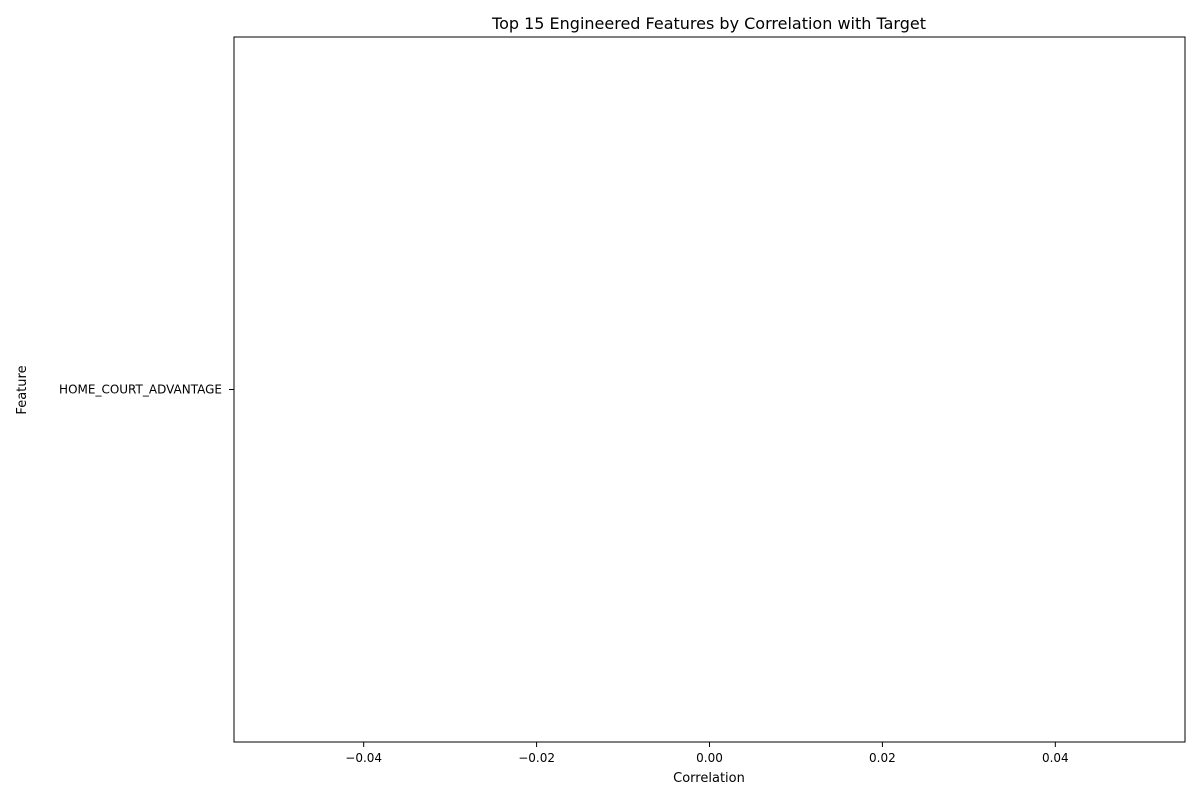 This screenshot has height=805, width=1200. Describe the element at coordinates (22, 389) in the screenshot. I see `y-axis-label: Feature` at that location.